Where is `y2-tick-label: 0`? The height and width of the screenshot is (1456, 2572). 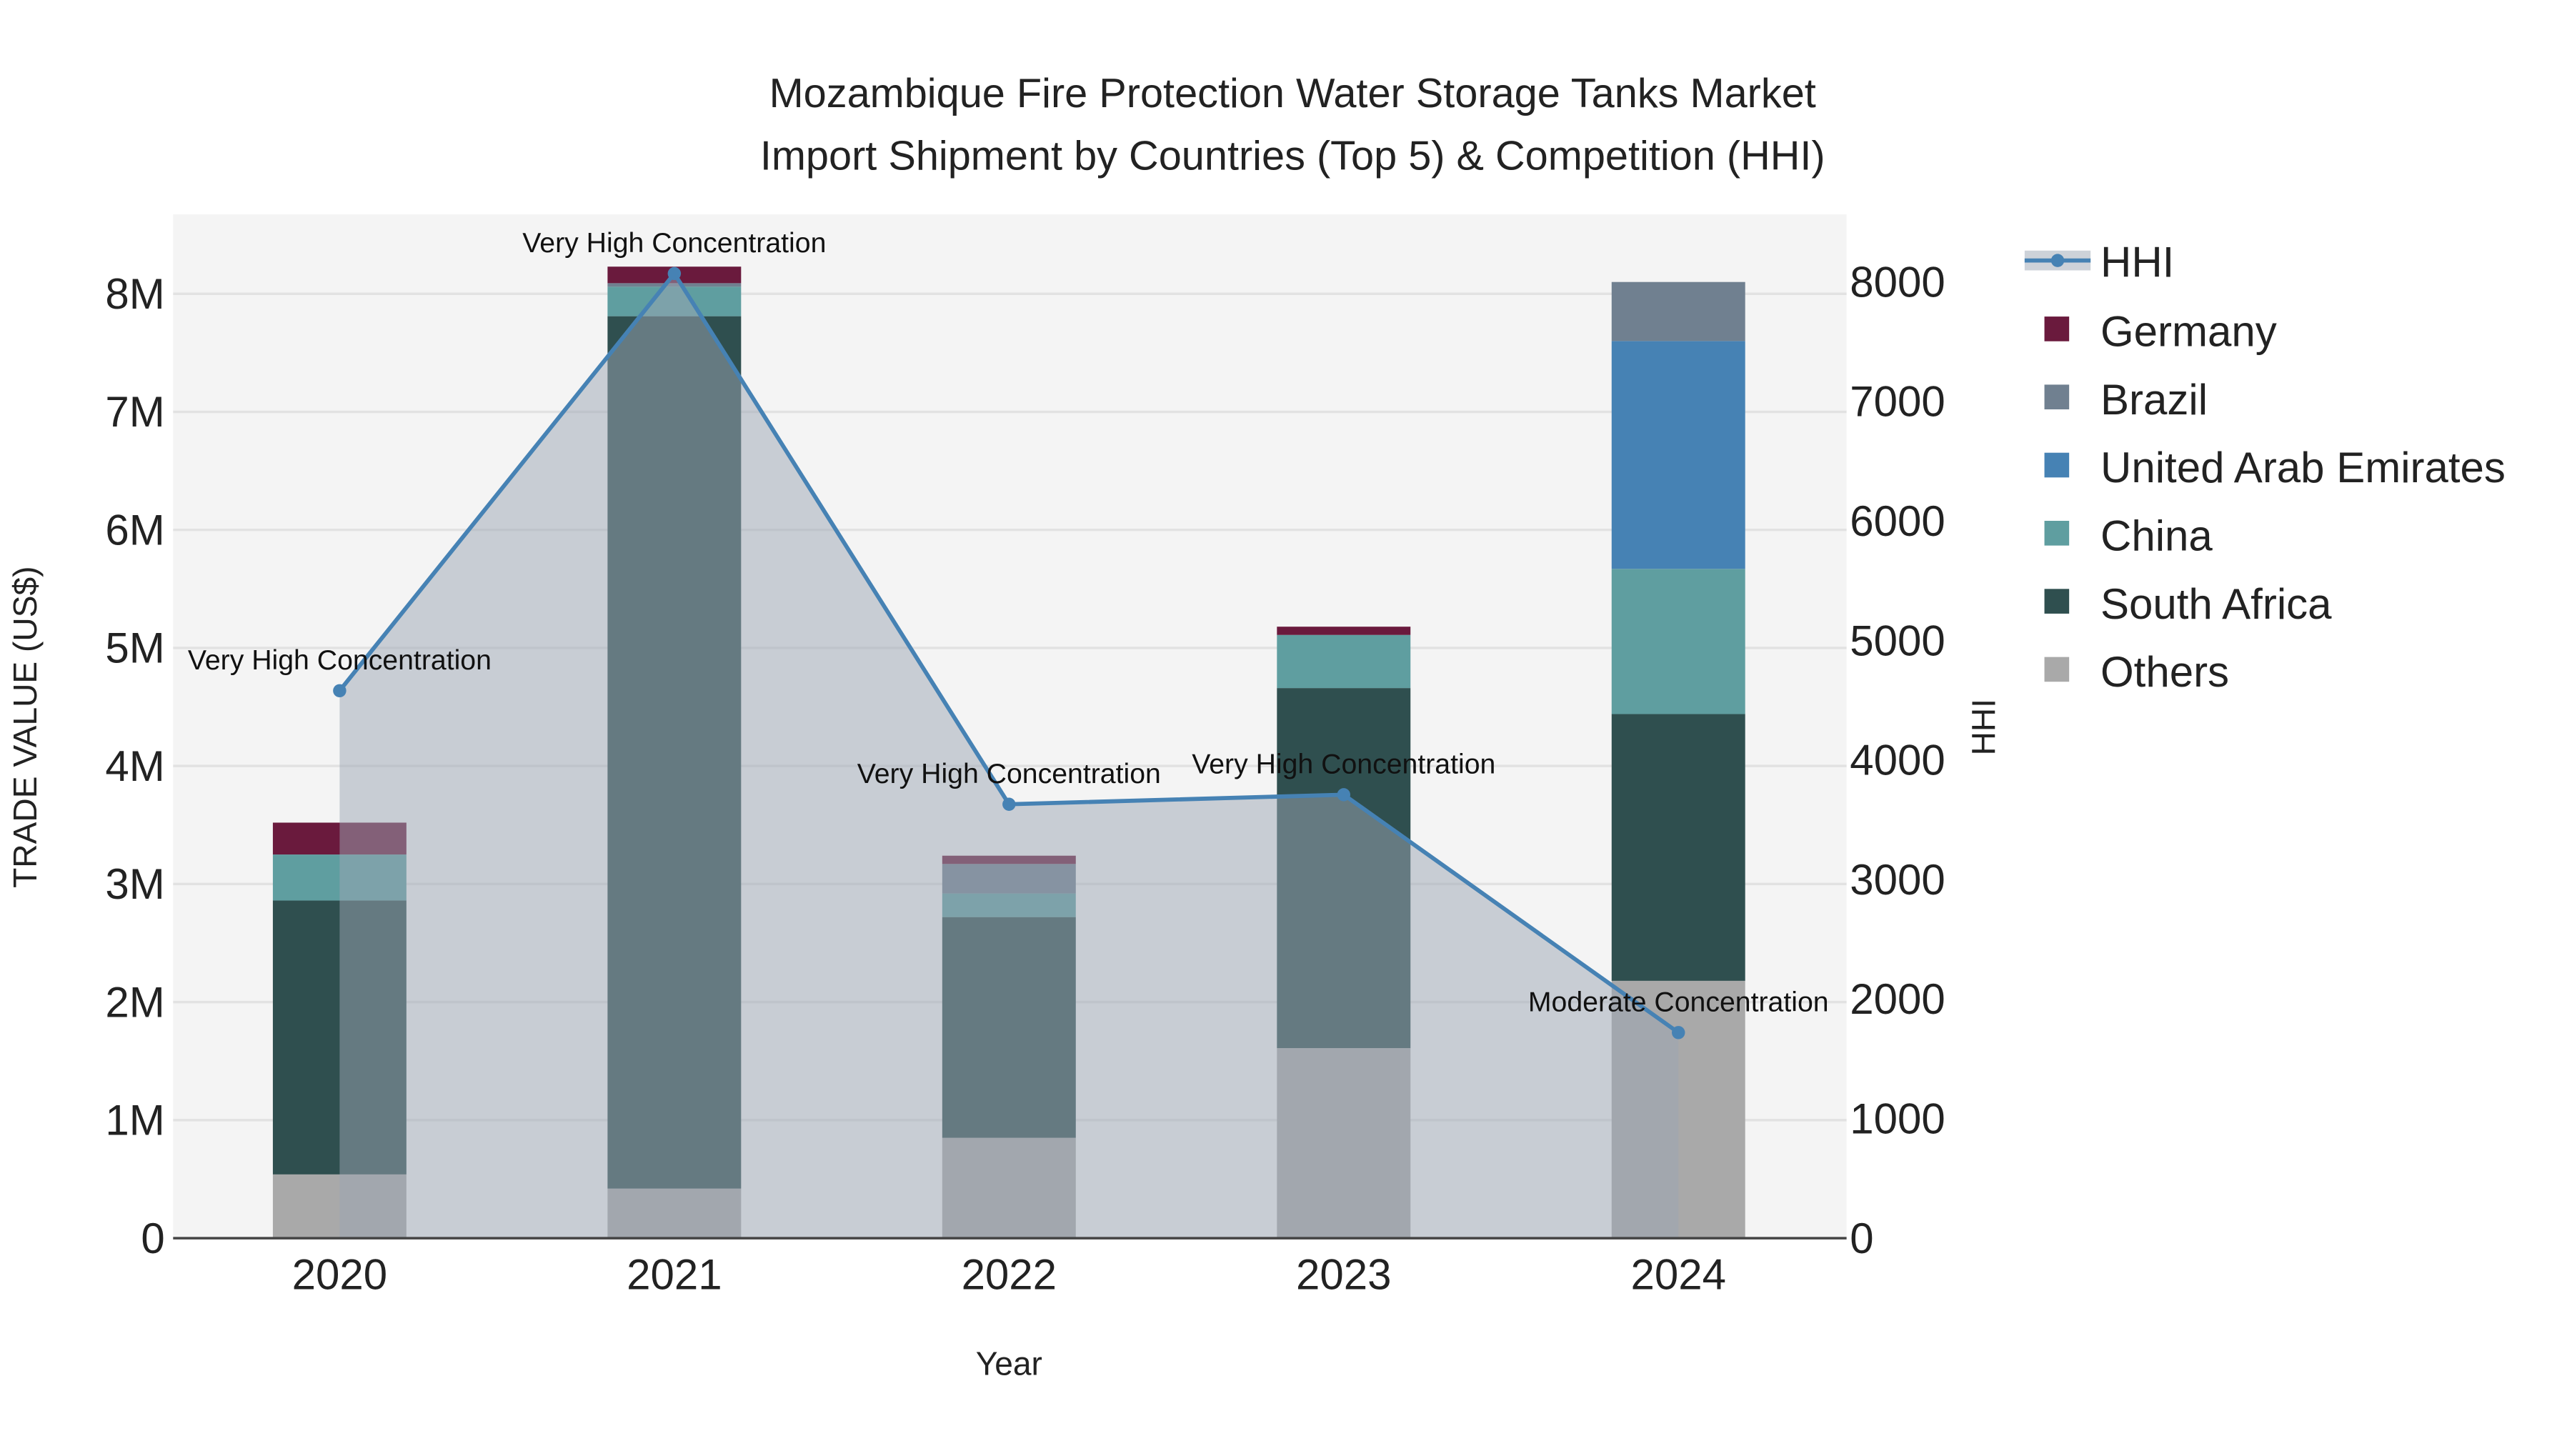 y2-tick-label: 0 is located at coordinates (1861, 1238).